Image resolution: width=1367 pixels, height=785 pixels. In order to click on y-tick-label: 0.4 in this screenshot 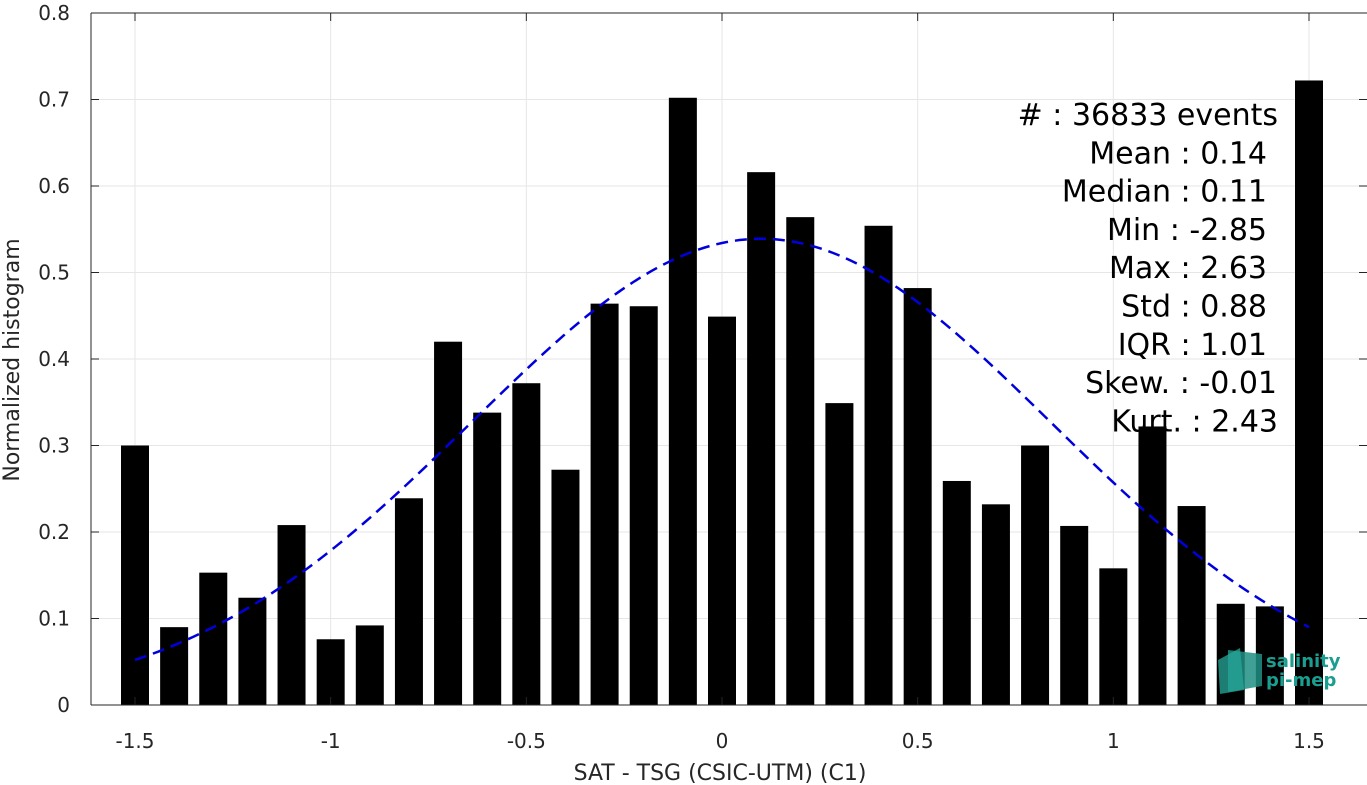, I will do `click(54, 359)`.